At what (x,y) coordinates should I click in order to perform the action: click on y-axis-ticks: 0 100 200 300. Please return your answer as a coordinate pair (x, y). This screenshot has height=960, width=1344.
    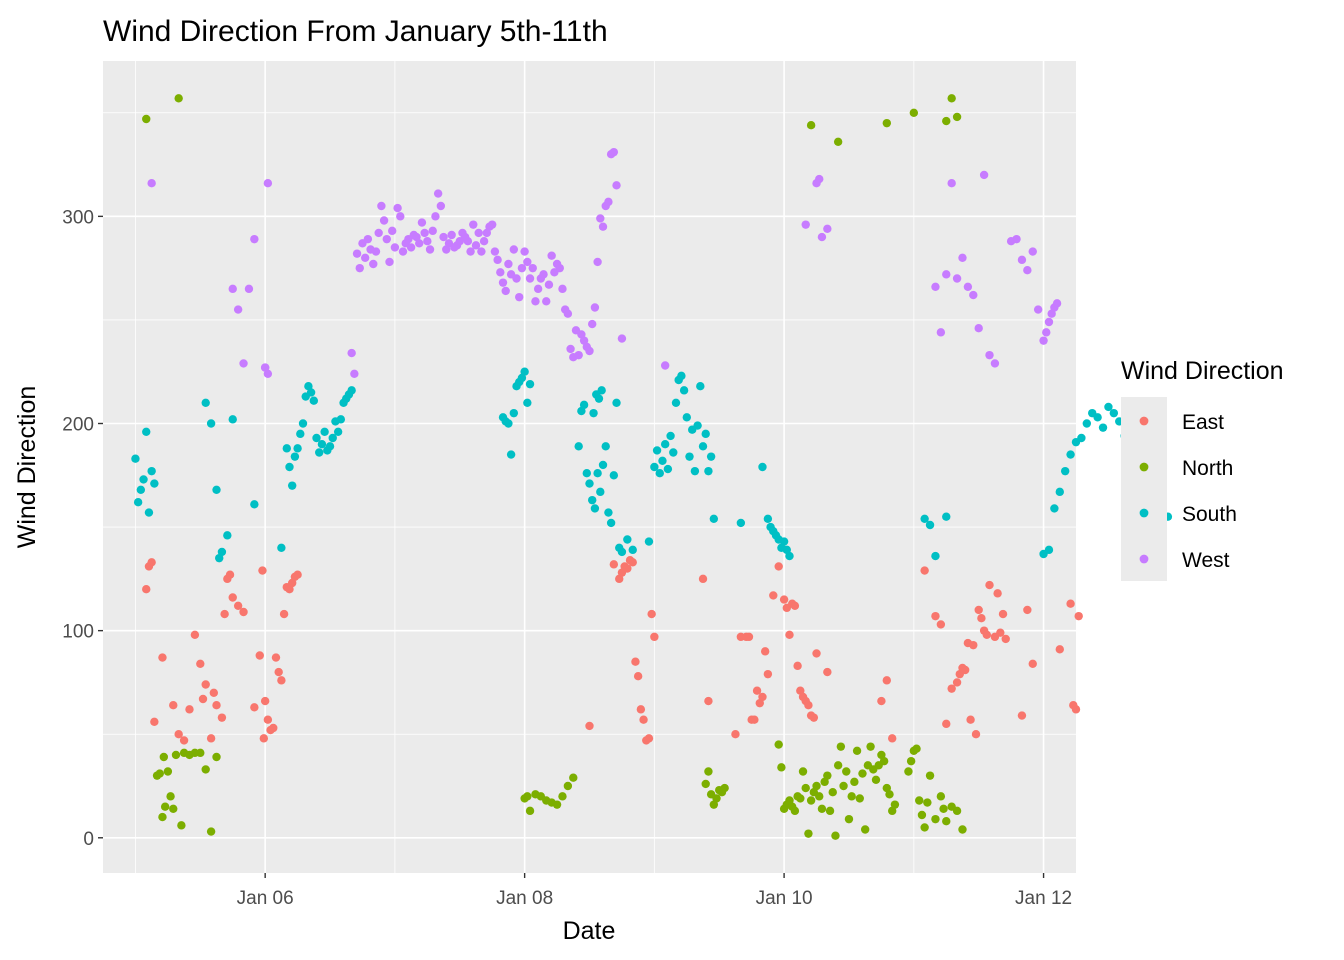
    Looking at the image, I should click on (82, 528).